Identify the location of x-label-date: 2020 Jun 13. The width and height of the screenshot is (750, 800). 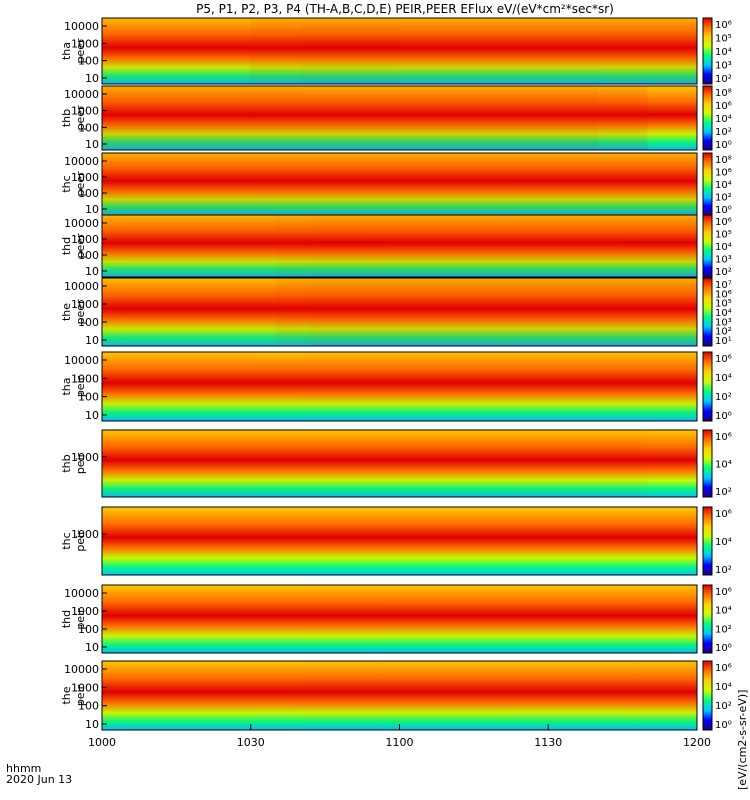
(39, 779).